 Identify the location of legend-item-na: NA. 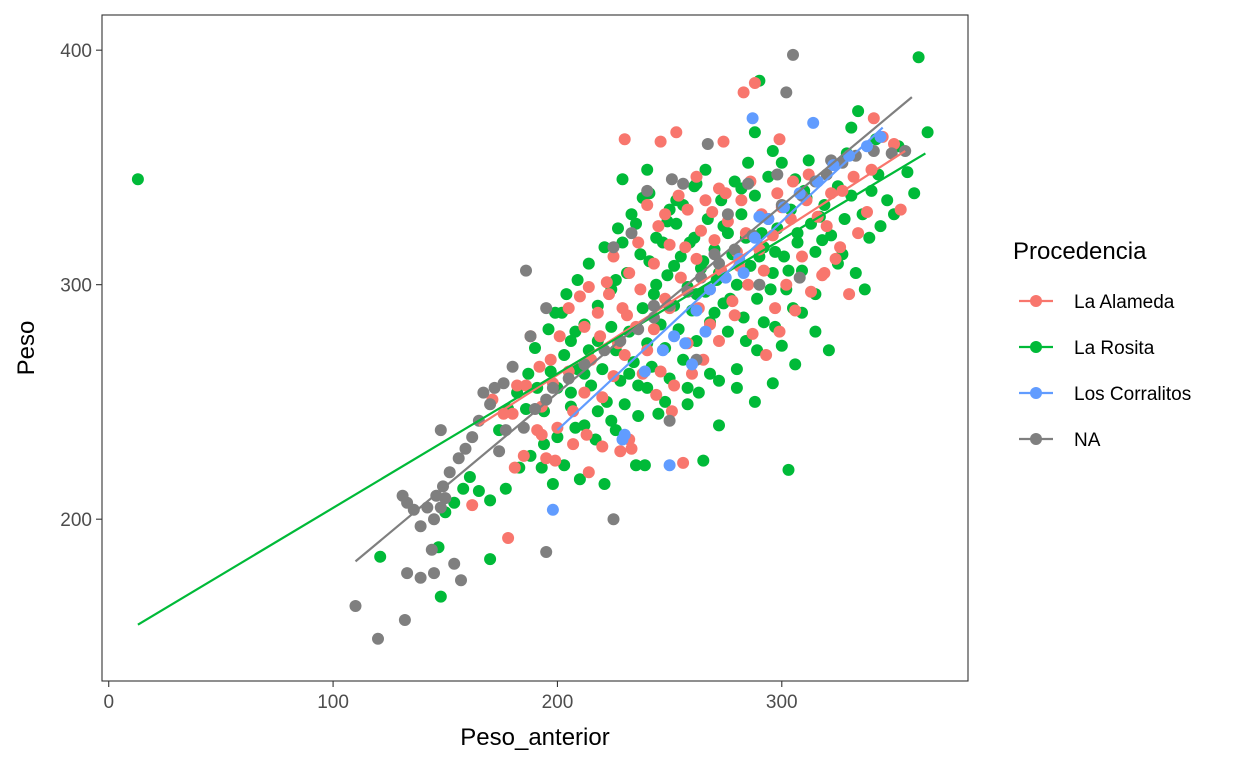
(1060, 440).